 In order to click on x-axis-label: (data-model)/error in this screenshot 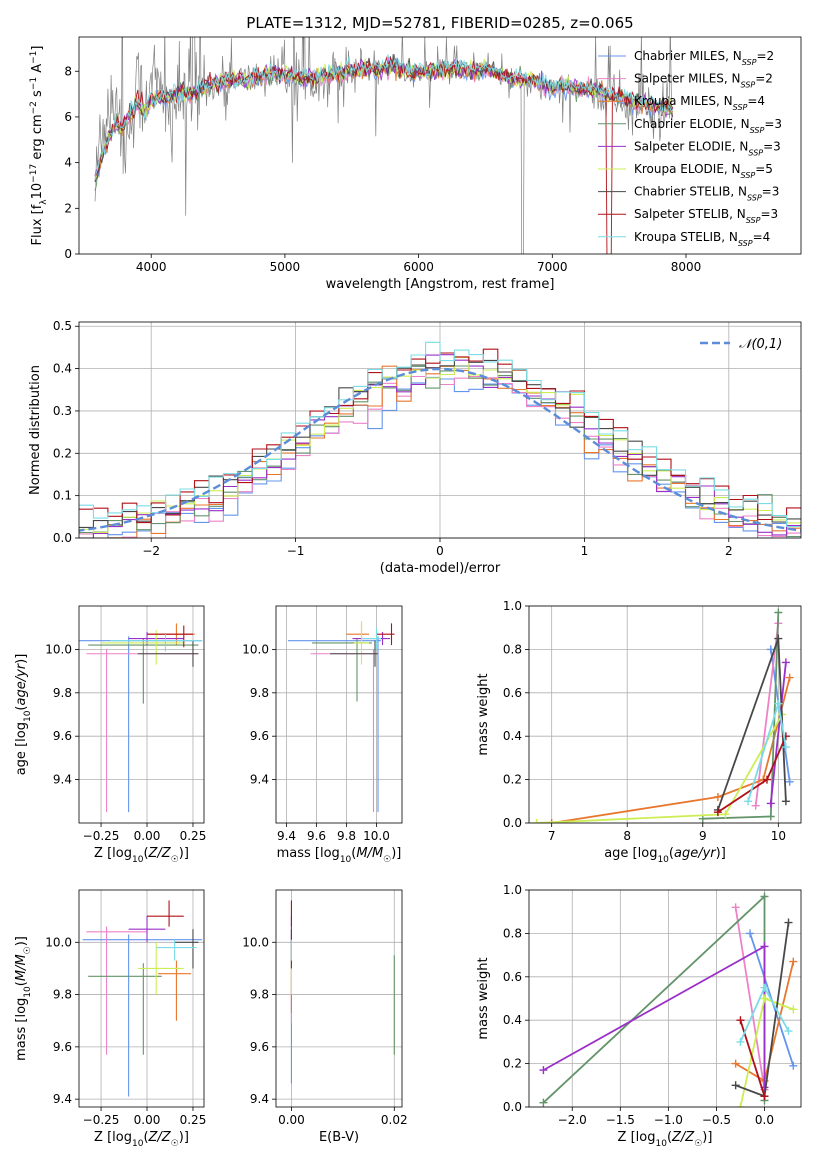, I will do `click(440, 568)`.